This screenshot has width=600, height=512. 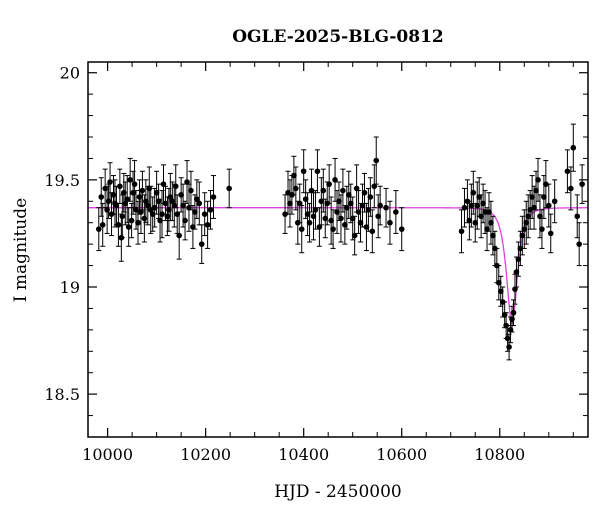 What do you see at coordinates (338, 37) in the screenshot?
I see `chart-title: OGLE-2025-BLG-0812` at bounding box center [338, 37].